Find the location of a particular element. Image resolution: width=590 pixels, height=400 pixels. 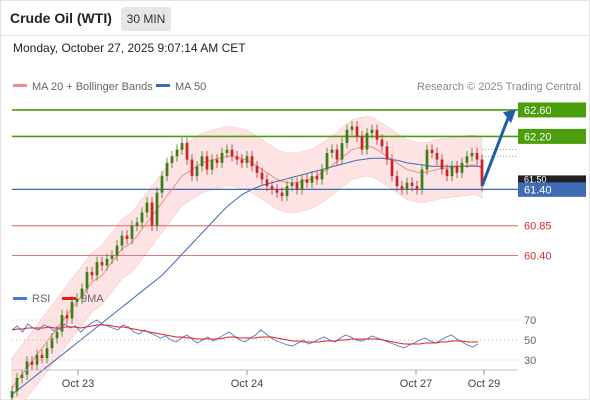

interval-button: 30 MIN is located at coordinates (146, 19).